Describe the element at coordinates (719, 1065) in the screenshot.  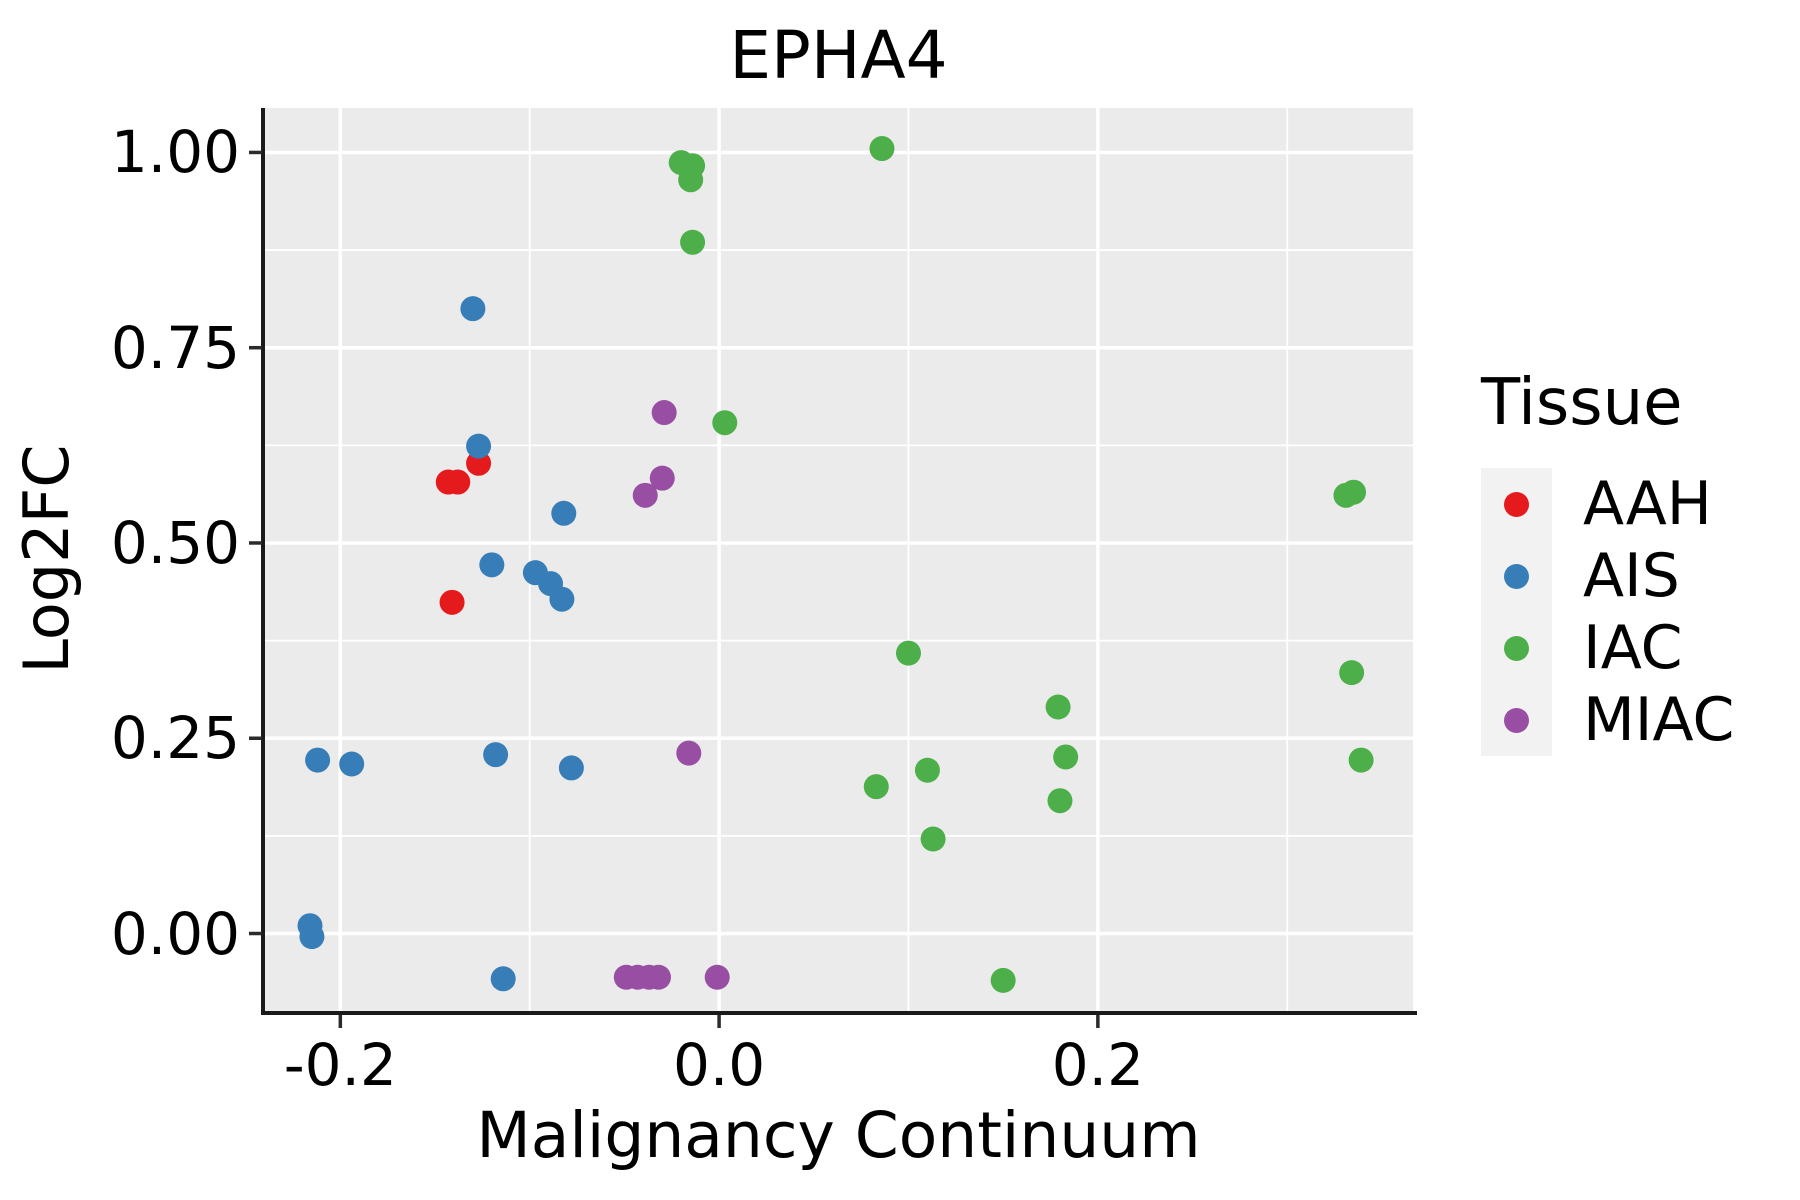
I see `x-tick-label: 0.0` at that location.